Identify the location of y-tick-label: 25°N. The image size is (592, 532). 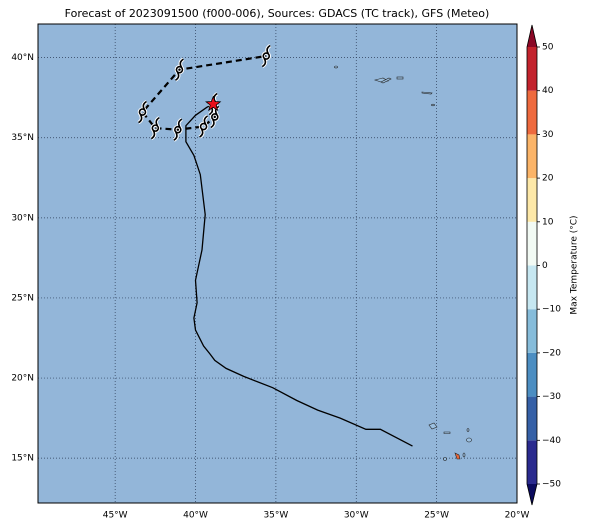
(22, 298).